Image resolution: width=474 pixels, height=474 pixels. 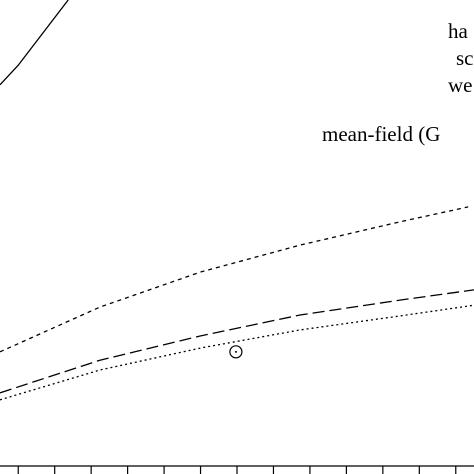 What do you see at coordinates (34, 43) in the screenshot?
I see `line` at bounding box center [34, 43].